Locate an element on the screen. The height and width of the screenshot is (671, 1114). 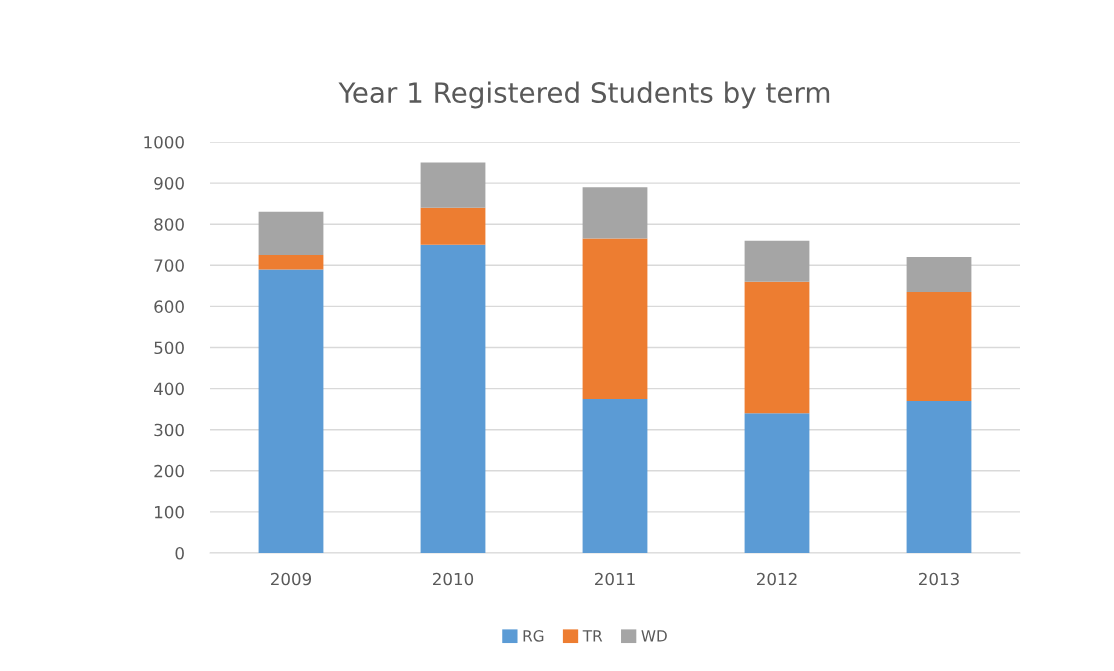
x-tick-label: 2012 is located at coordinates (777, 579).